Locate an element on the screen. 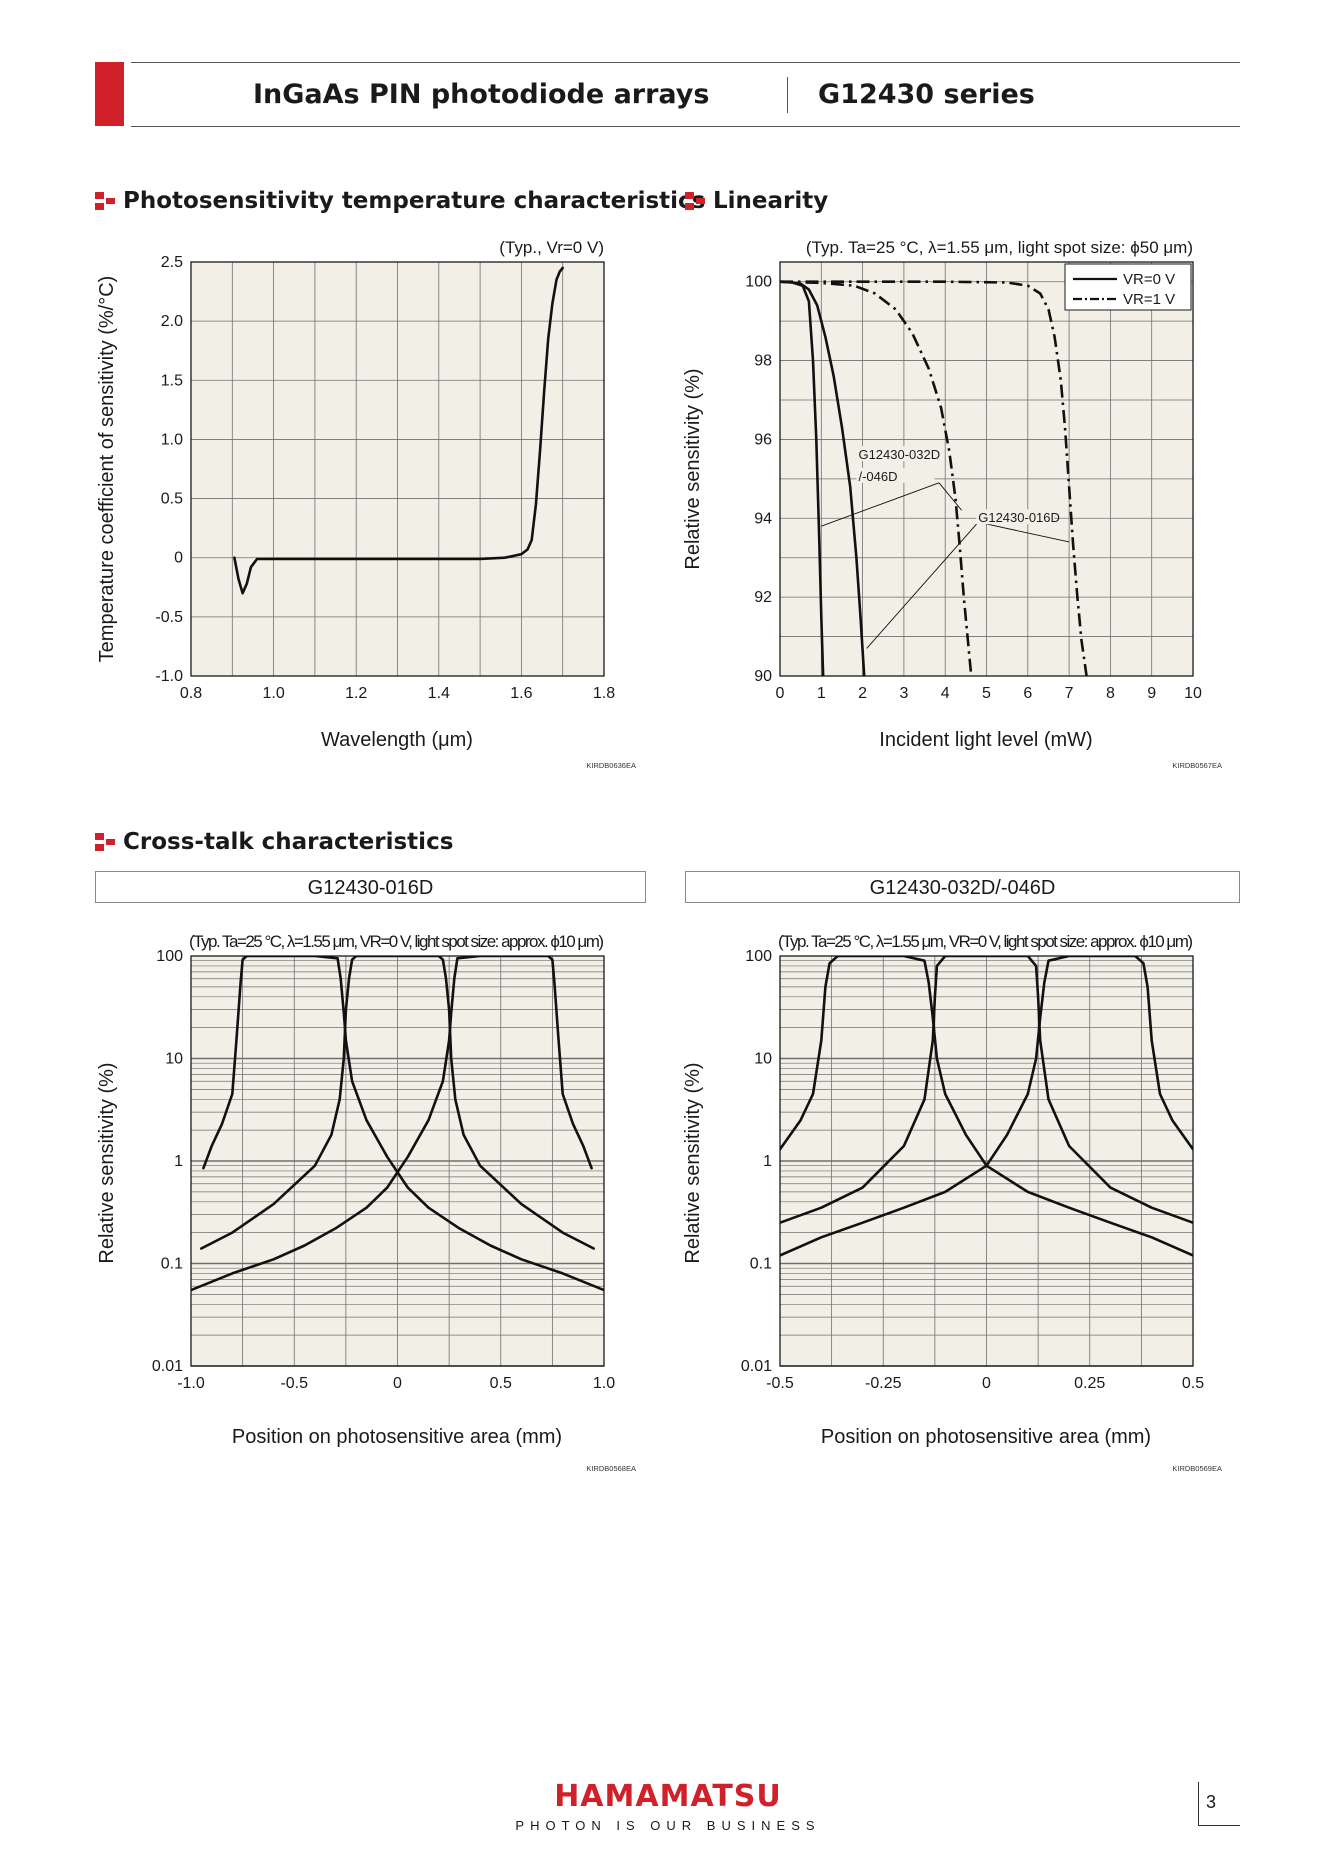 The image size is (1323, 1871). section-title-linearity-text: Linearity is located at coordinates (771, 201).